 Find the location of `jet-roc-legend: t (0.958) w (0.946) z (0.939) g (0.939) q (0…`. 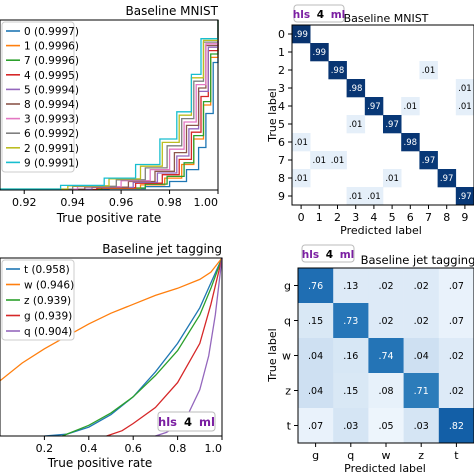

jet-roc-legend: t (0.958) w (0.946) z (0.939) g (0.939) q (0… is located at coordinates (40, 301).